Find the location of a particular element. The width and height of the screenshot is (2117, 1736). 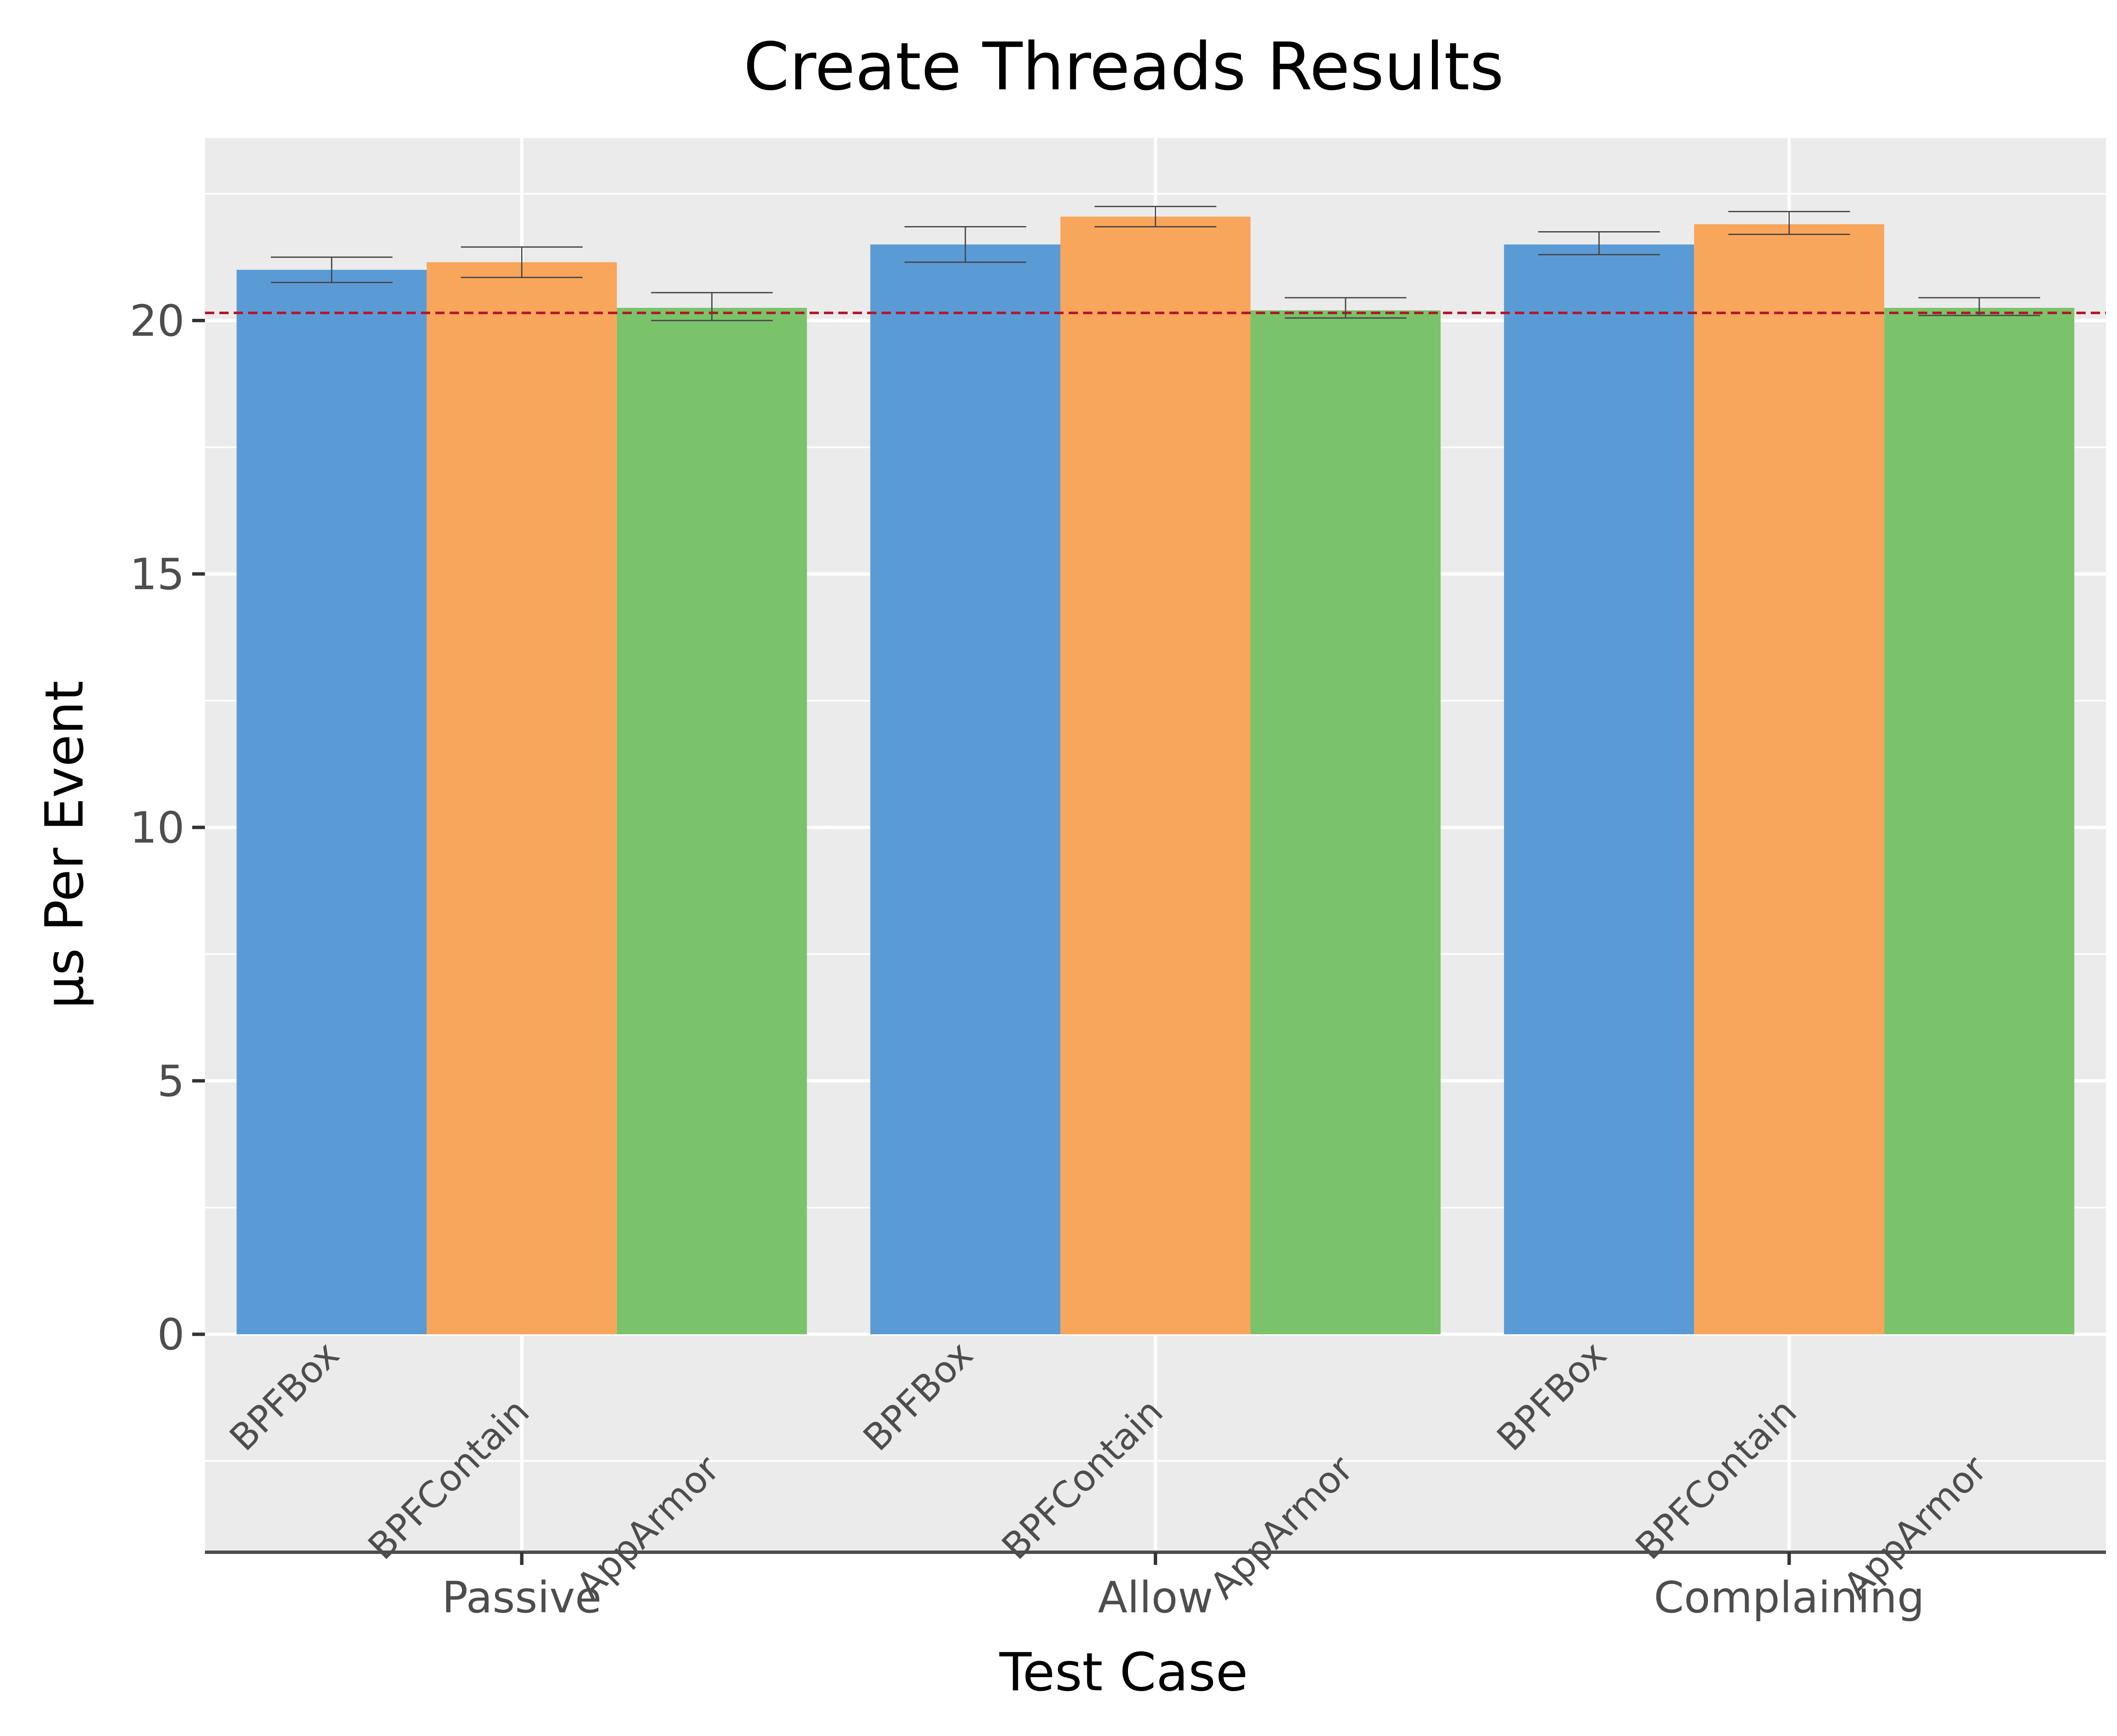

y-tick-label: 15 is located at coordinates (157, 575).